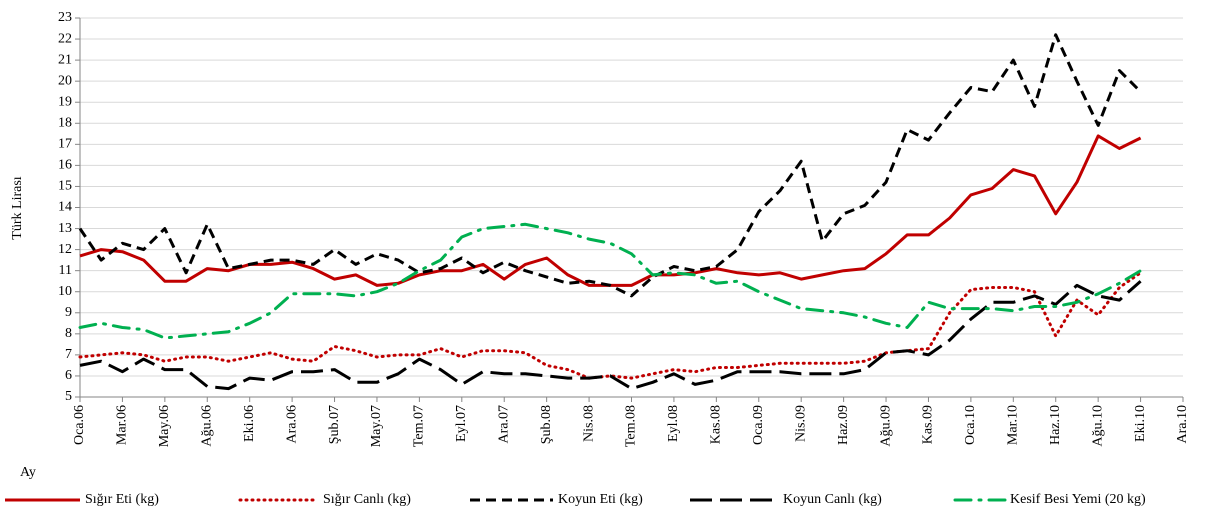  What do you see at coordinates (334, 424) in the screenshot?
I see `x-tick-label: Şub.07` at bounding box center [334, 424].